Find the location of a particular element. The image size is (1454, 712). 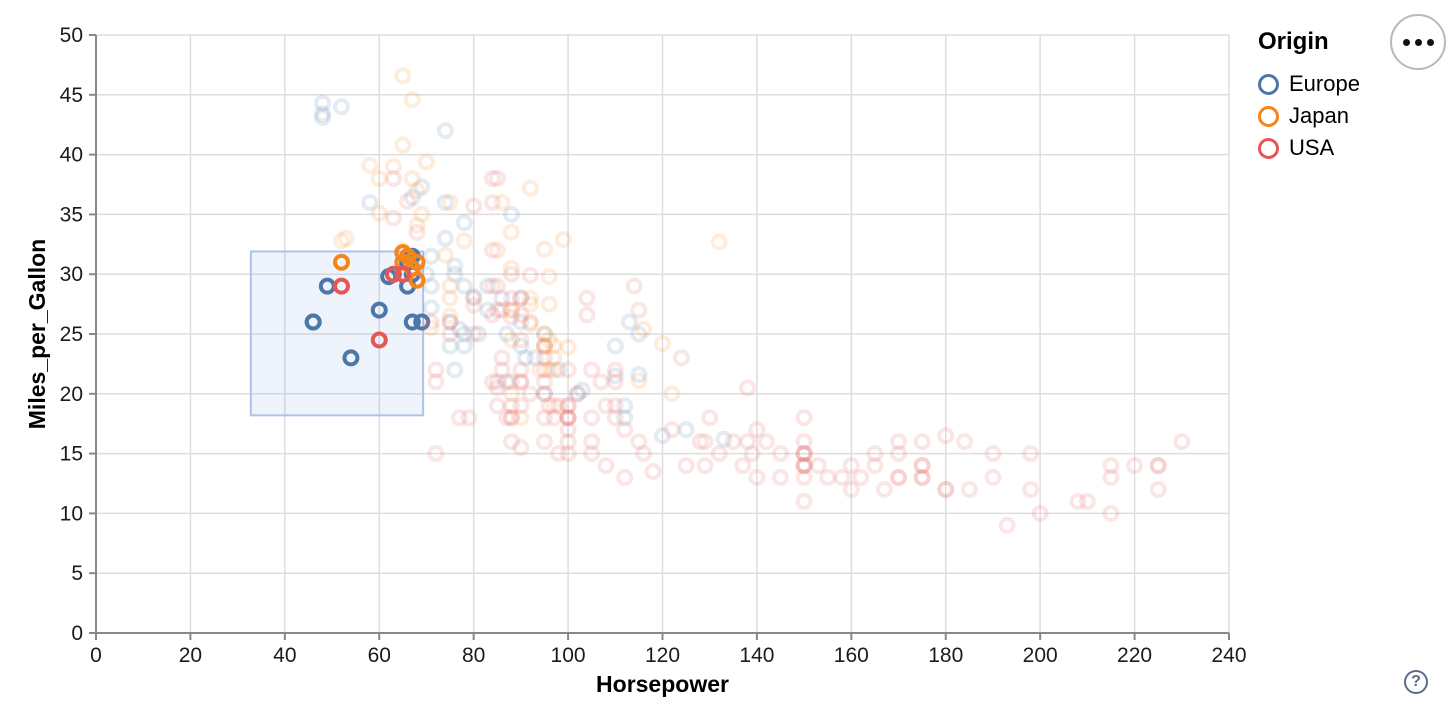

chart-actions-button is located at coordinates (1418, 42).